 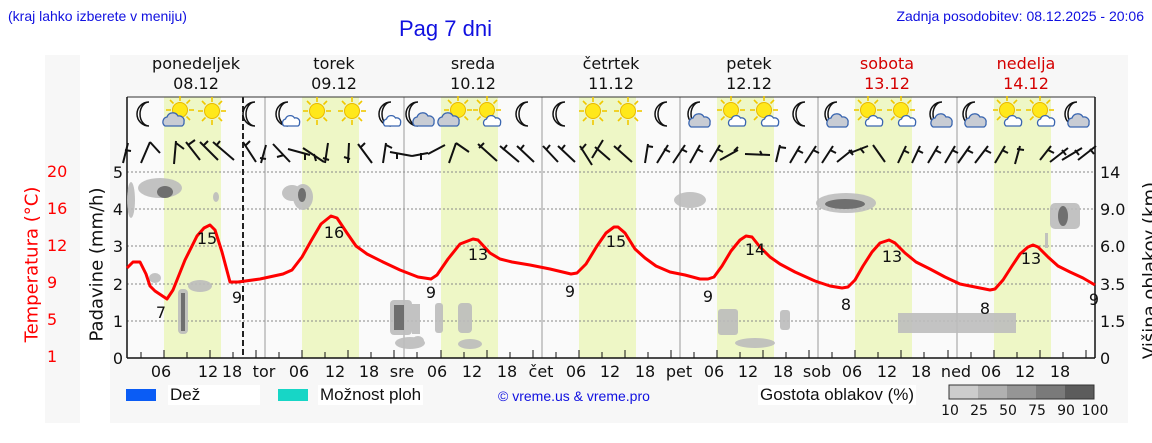 What do you see at coordinates (609, 152) in the screenshot?
I see `wind-barbs` at bounding box center [609, 152].